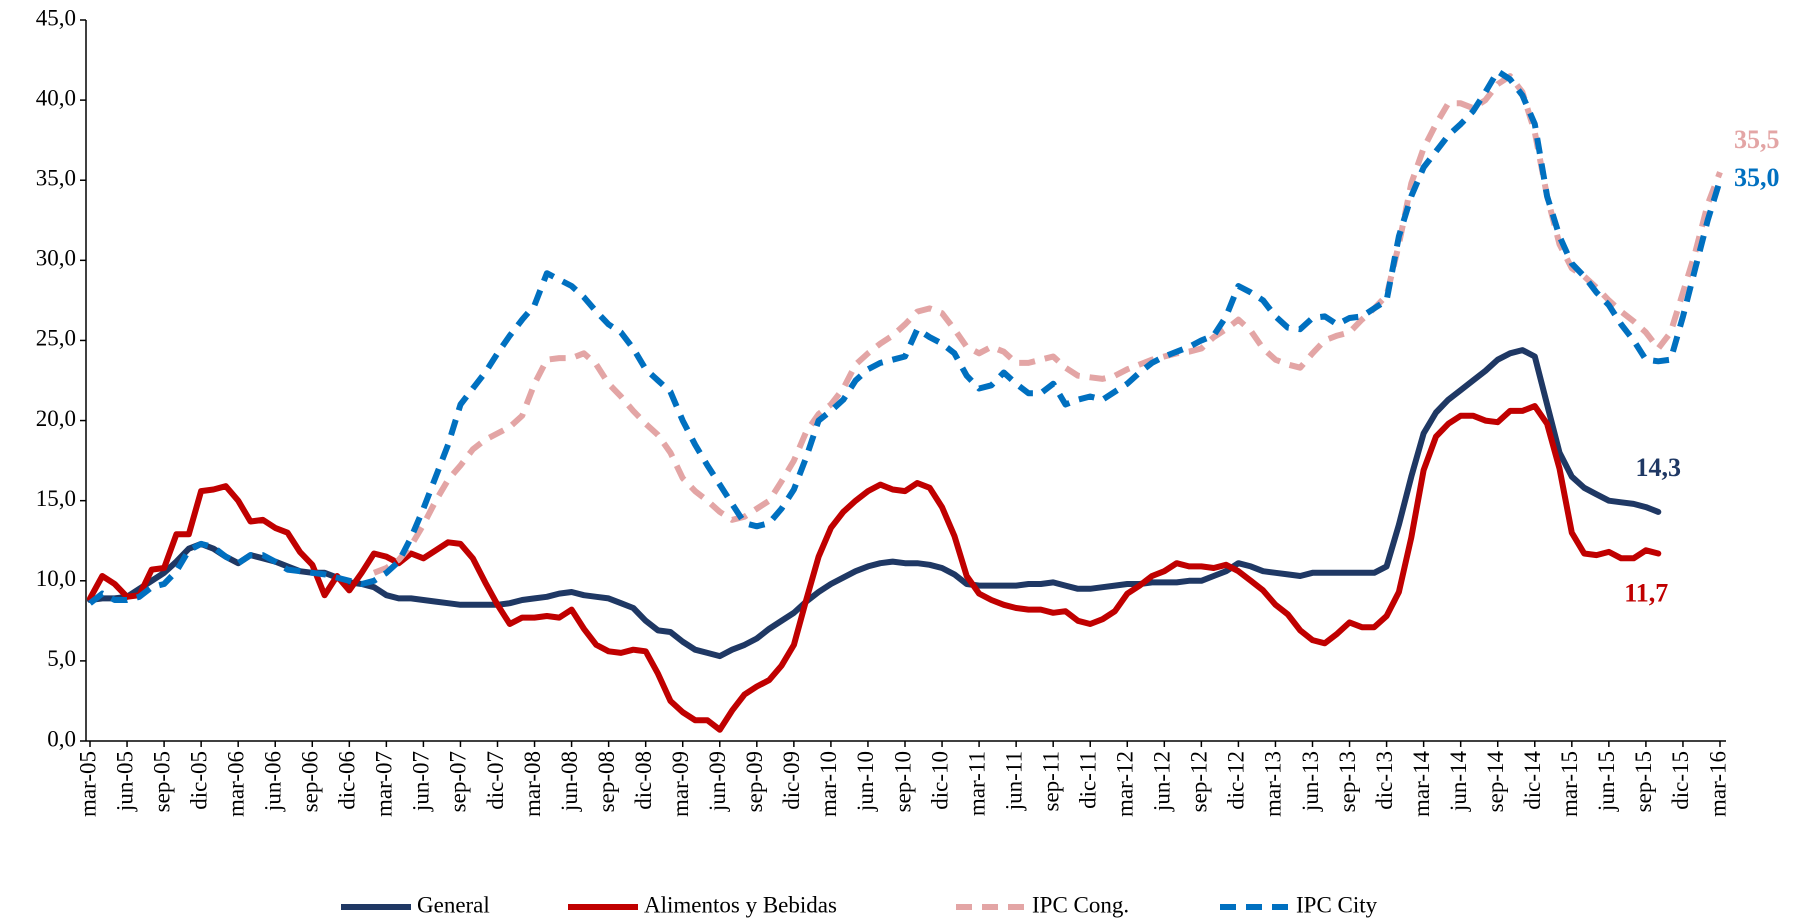  I want to click on x-tick-label: sep-11, so click(1050, 781).